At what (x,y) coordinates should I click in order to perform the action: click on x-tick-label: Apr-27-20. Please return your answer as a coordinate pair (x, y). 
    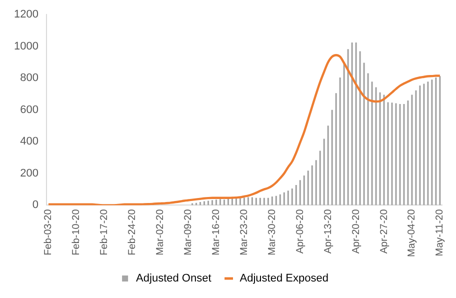
    Looking at the image, I should click on (384, 231).